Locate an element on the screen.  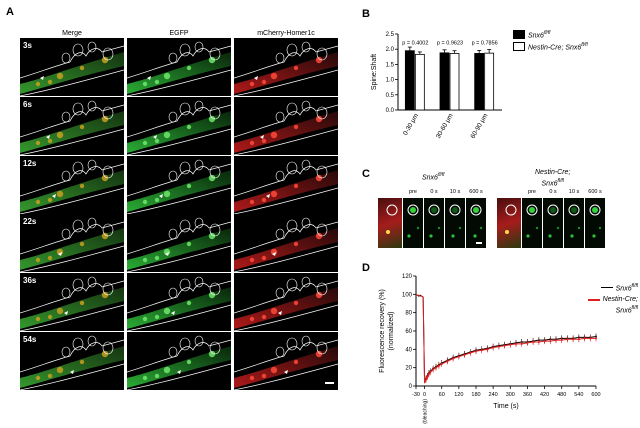
x-tick-label: 60 is located at coordinates (442, 395).